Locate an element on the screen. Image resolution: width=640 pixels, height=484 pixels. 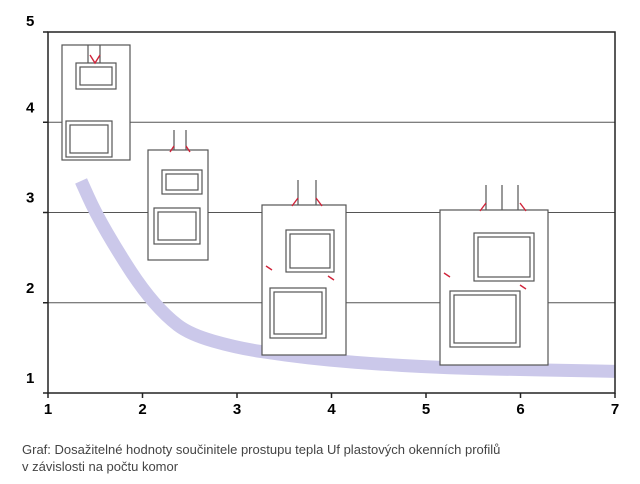
profile-illustration-3-chambers is located at coordinates (178, 195).